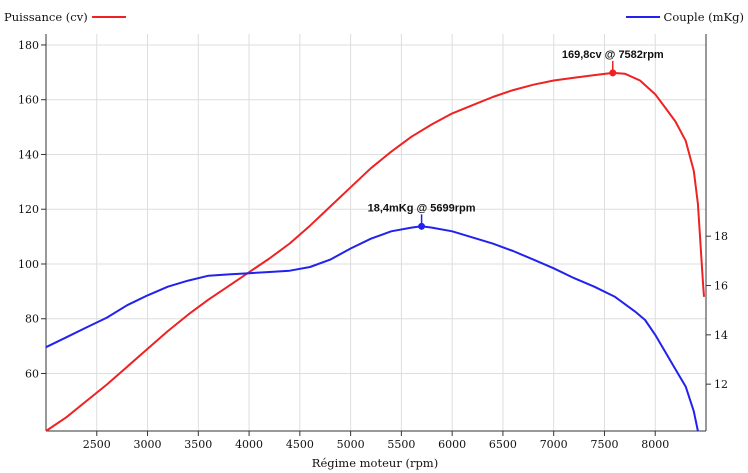  I want to click on y-left-tick-label: 100, so click(28, 264).